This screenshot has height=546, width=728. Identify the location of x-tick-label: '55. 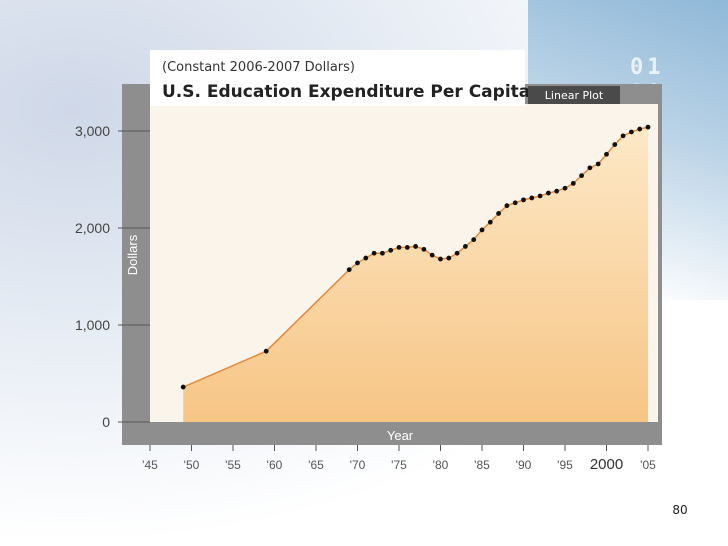
(233, 465).